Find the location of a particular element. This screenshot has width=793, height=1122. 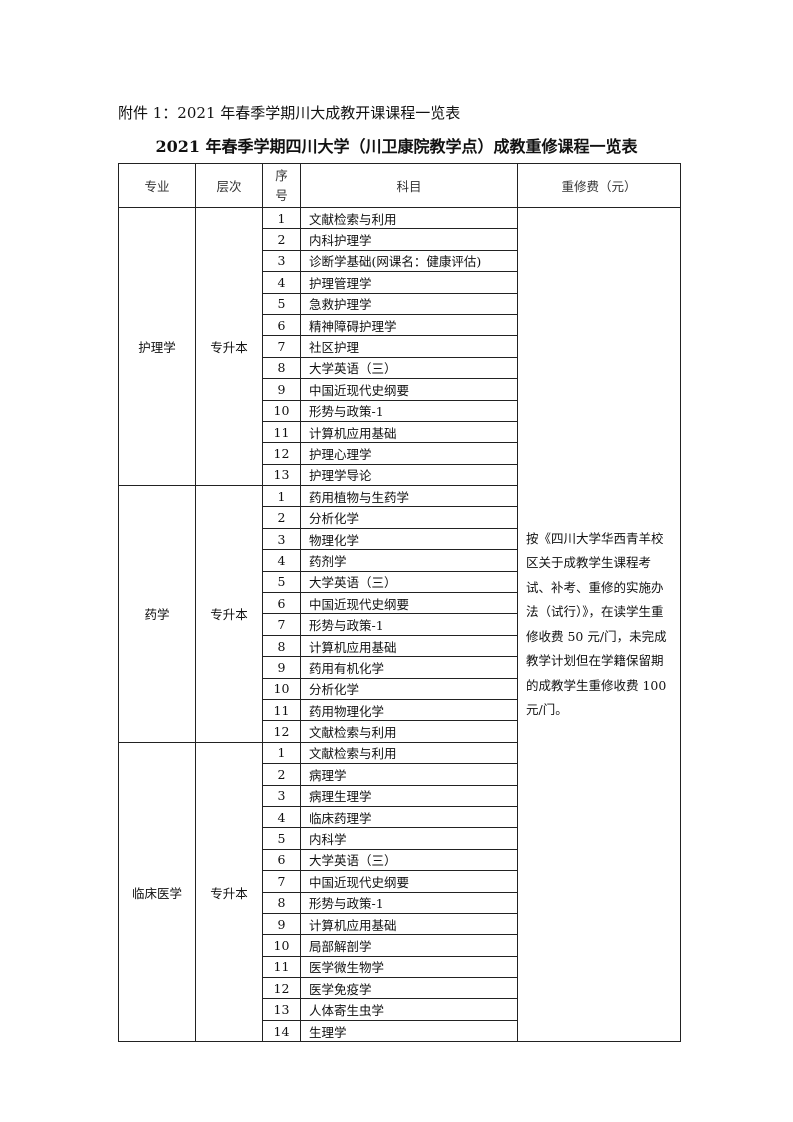

table-title: 2021 年春季学期四川大学（川卫康院教学点）成教重修课程一览表 is located at coordinates (396, 146).